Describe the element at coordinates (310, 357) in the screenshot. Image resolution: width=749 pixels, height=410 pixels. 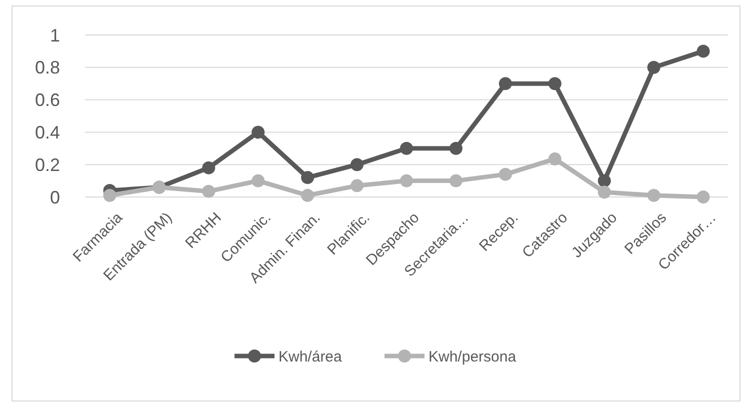
I see `legend-label: Kwh/área` at that location.